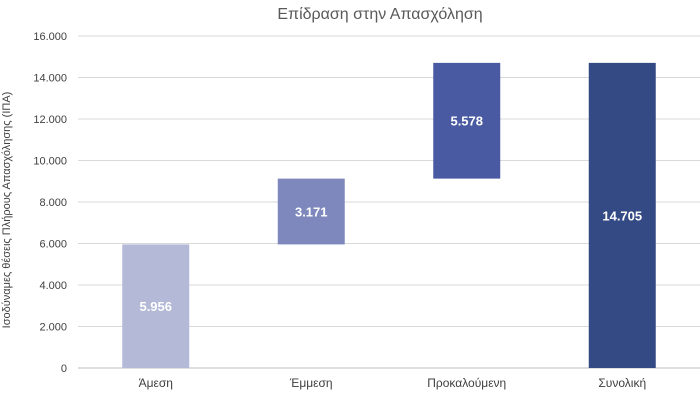  Describe the element at coordinates (64, 369) in the screenshot. I see `y-tick-label: 0` at that location.